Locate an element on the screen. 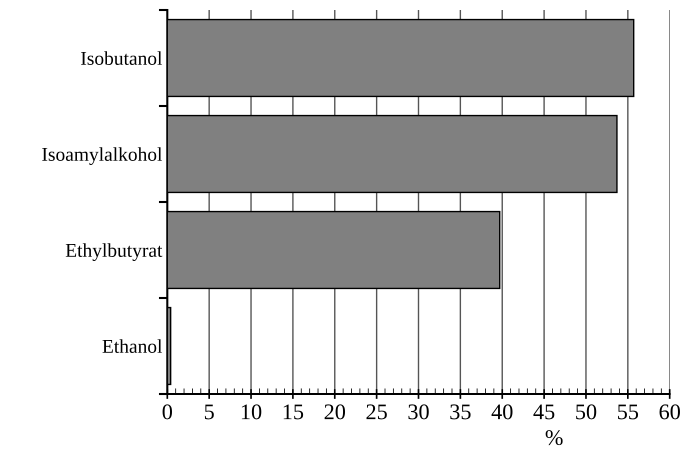 The image size is (689, 468). x-tick-label: 25 is located at coordinates (376, 412).